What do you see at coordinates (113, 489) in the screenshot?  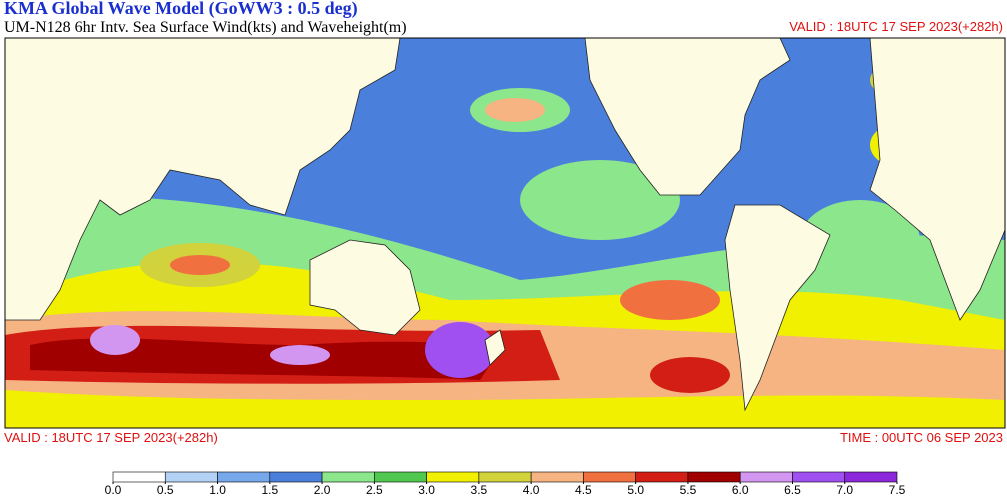 I see `tick-label: 0.0` at bounding box center [113, 489].